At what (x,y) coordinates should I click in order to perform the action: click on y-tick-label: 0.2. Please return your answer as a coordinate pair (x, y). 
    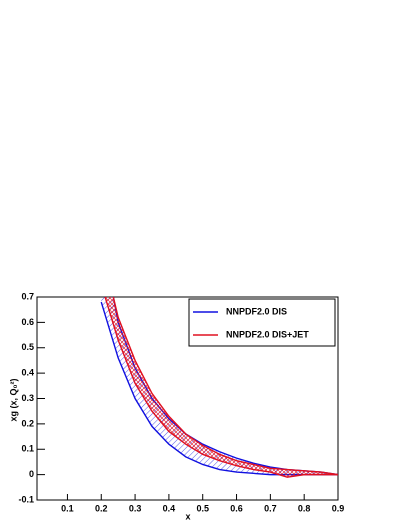
    Looking at the image, I should click on (27, 423).